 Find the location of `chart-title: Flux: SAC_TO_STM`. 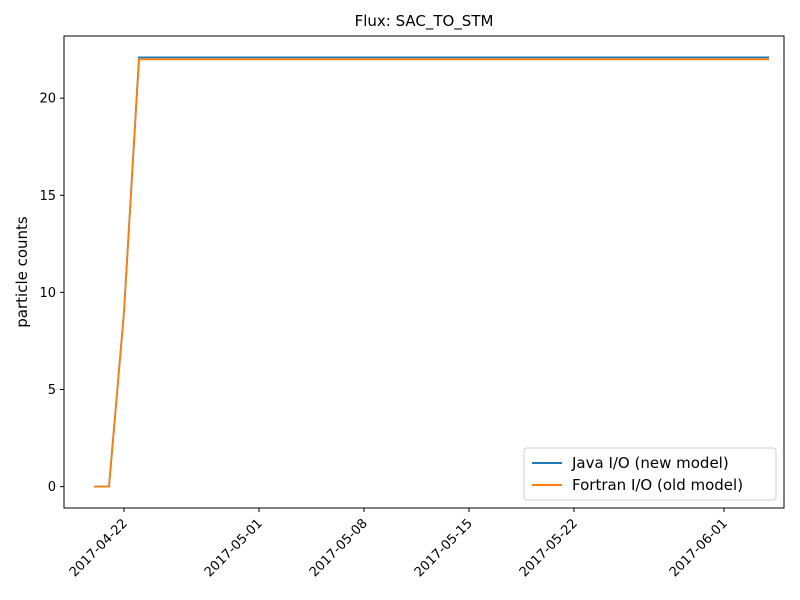

chart-title: Flux: SAC_TO_STM is located at coordinates (424, 21).